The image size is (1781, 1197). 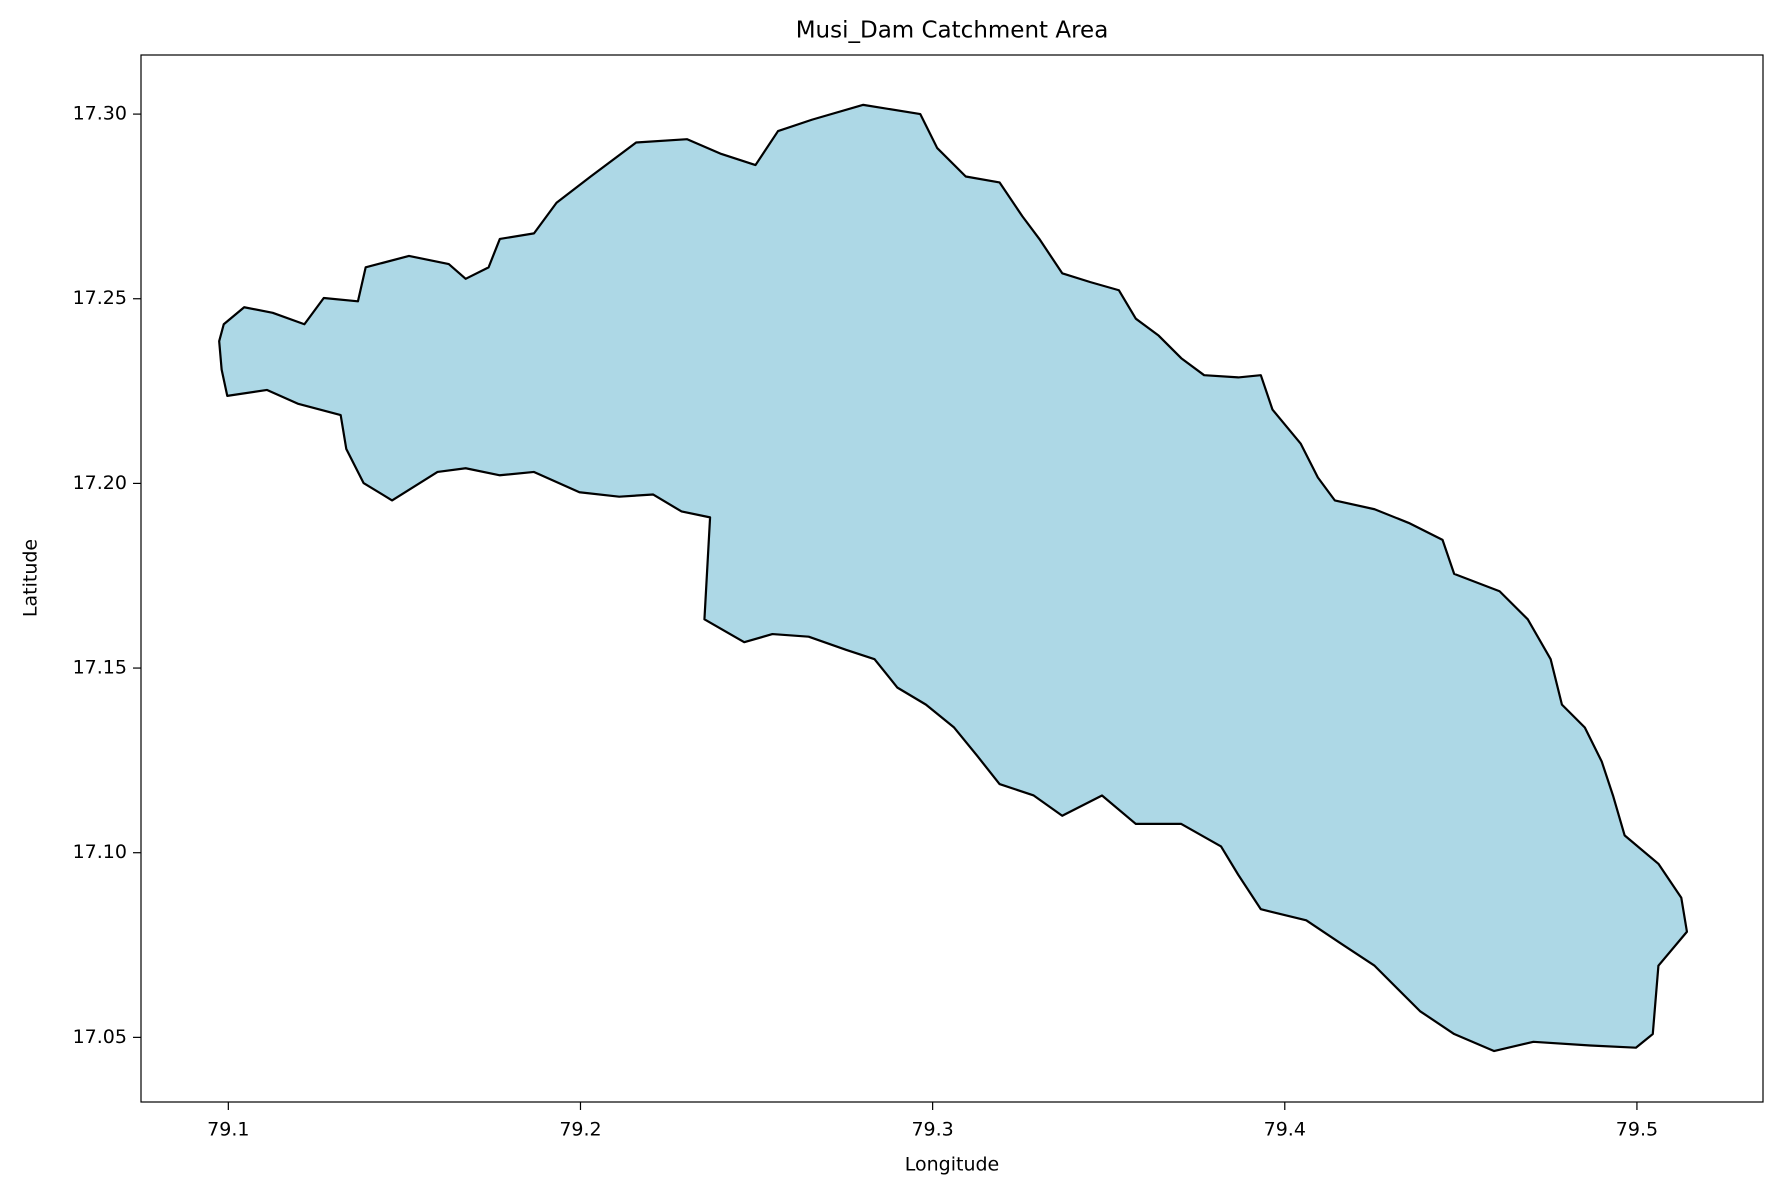 I want to click on x-tick-label: 79.5, so click(x=1637, y=1130).